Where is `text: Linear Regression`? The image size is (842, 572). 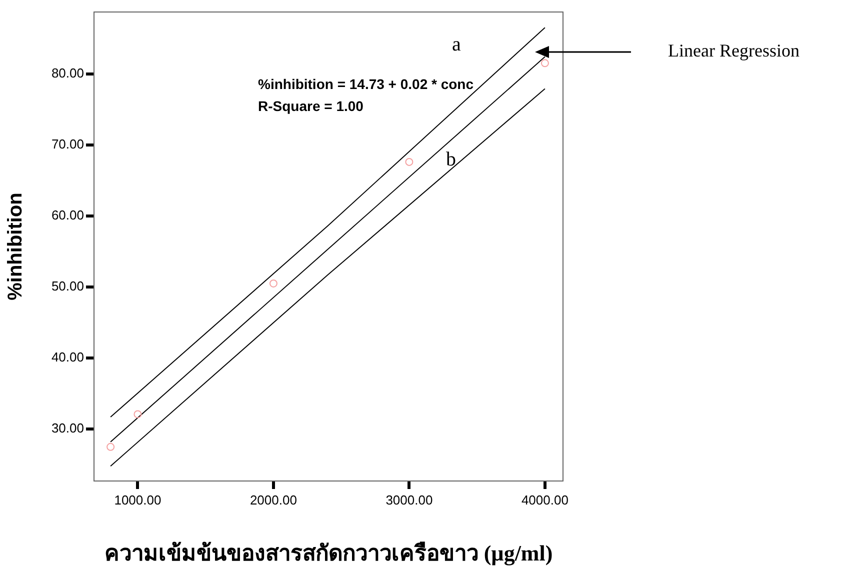 text: Linear Regression is located at coordinates (734, 50).